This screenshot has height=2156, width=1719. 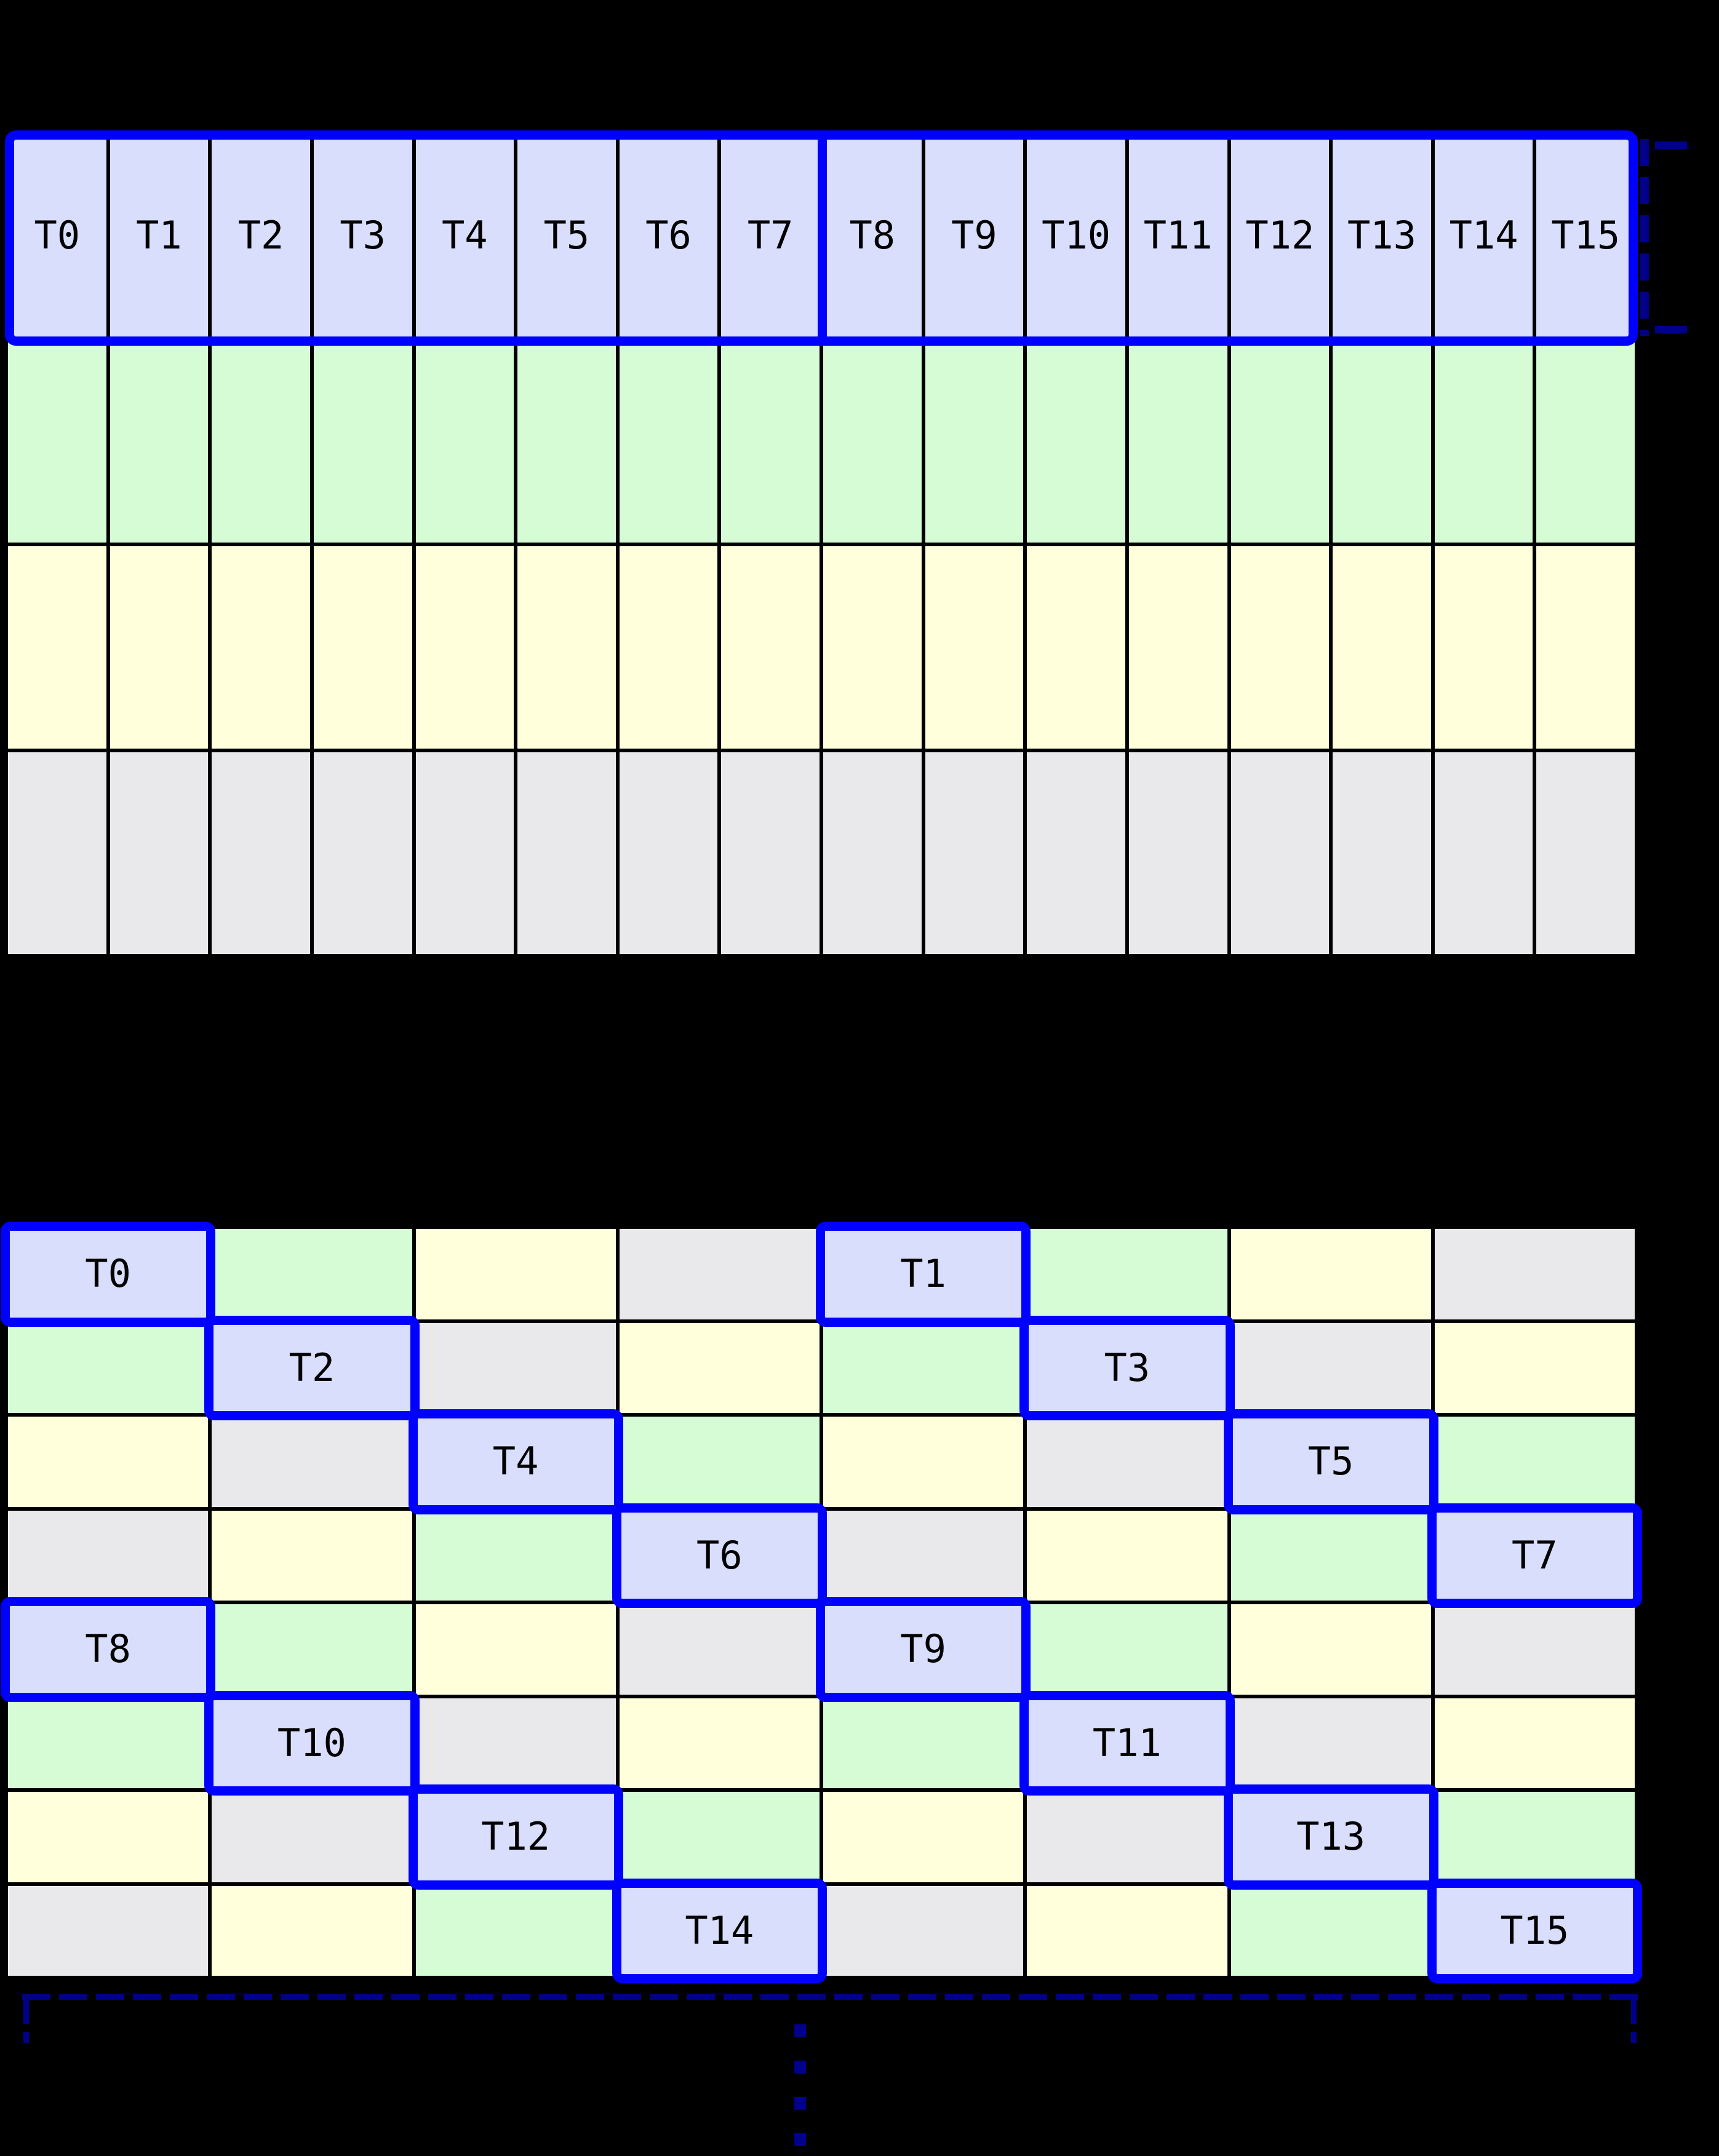 I want to click on thread-cell: T6, so click(x=719, y=1555).